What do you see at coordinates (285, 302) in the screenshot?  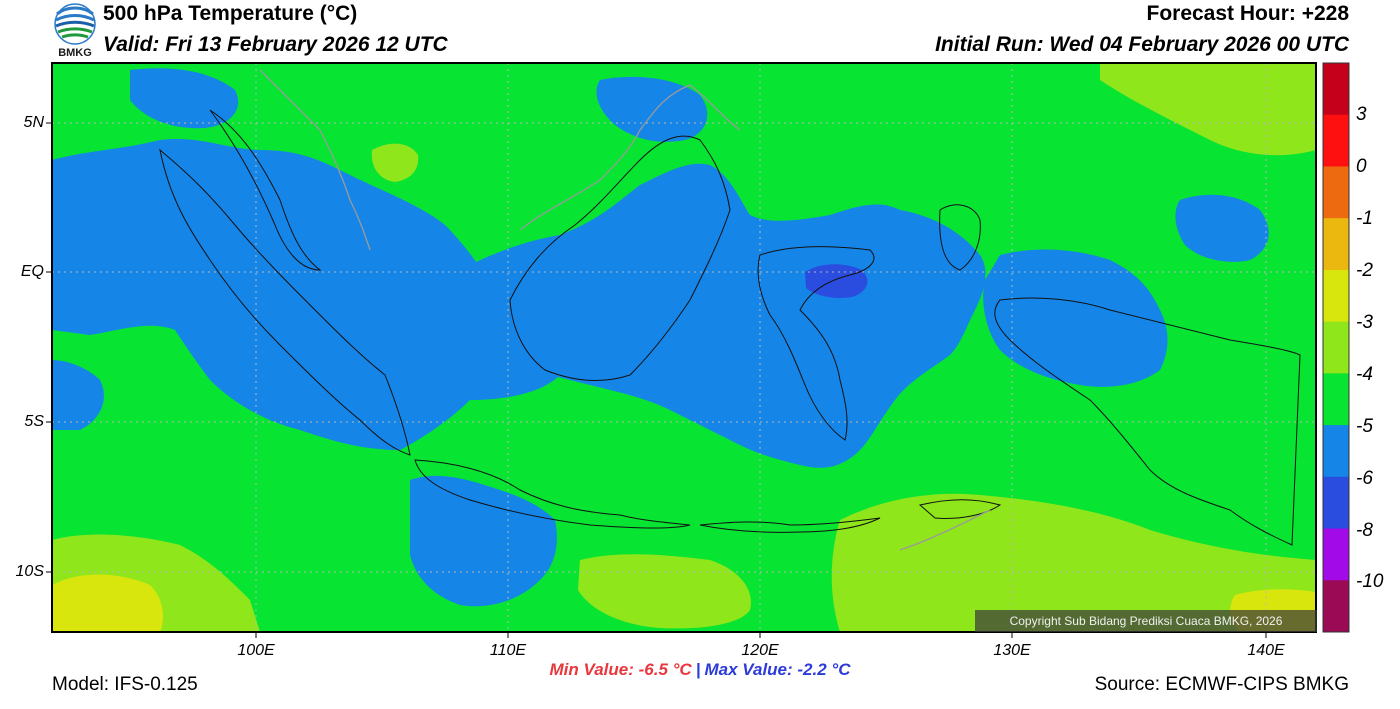 I see `coast-sumatra` at bounding box center [285, 302].